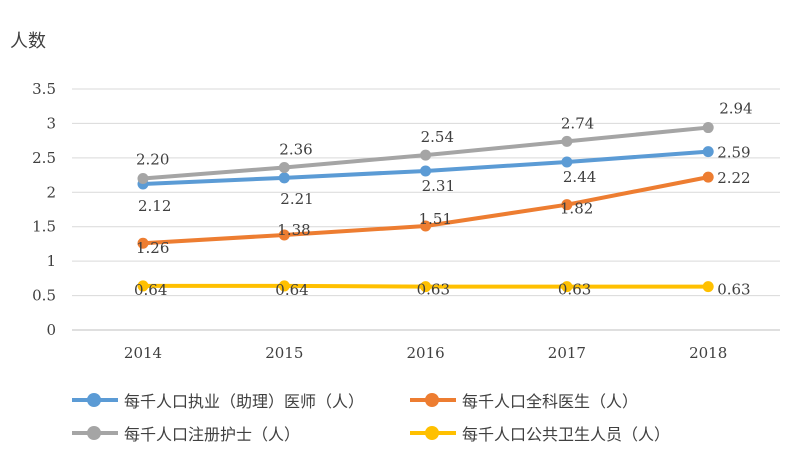  What do you see at coordinates (295, 149) in the screenshot?
I see `data-label: 2.36` at bounding box center [295, 149].